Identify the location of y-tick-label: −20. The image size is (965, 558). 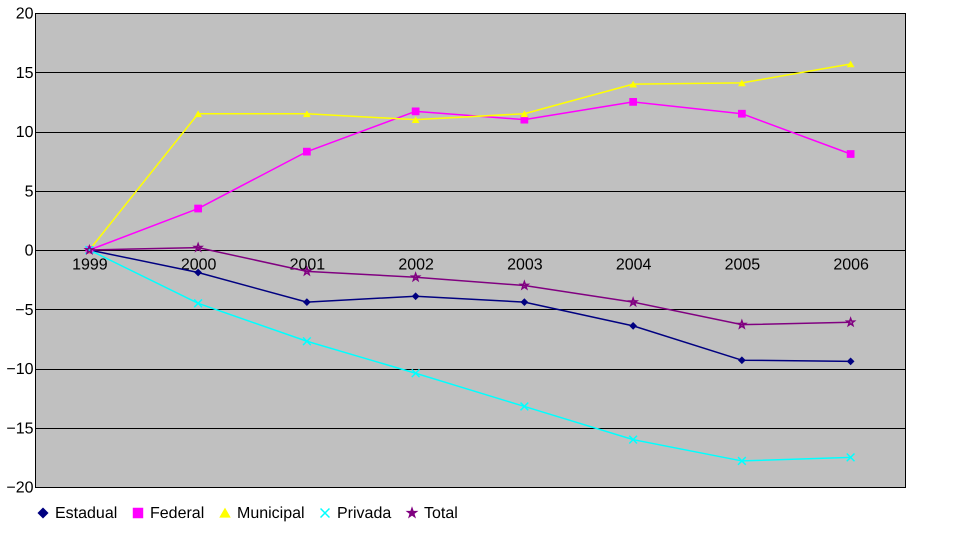
(20, 488).